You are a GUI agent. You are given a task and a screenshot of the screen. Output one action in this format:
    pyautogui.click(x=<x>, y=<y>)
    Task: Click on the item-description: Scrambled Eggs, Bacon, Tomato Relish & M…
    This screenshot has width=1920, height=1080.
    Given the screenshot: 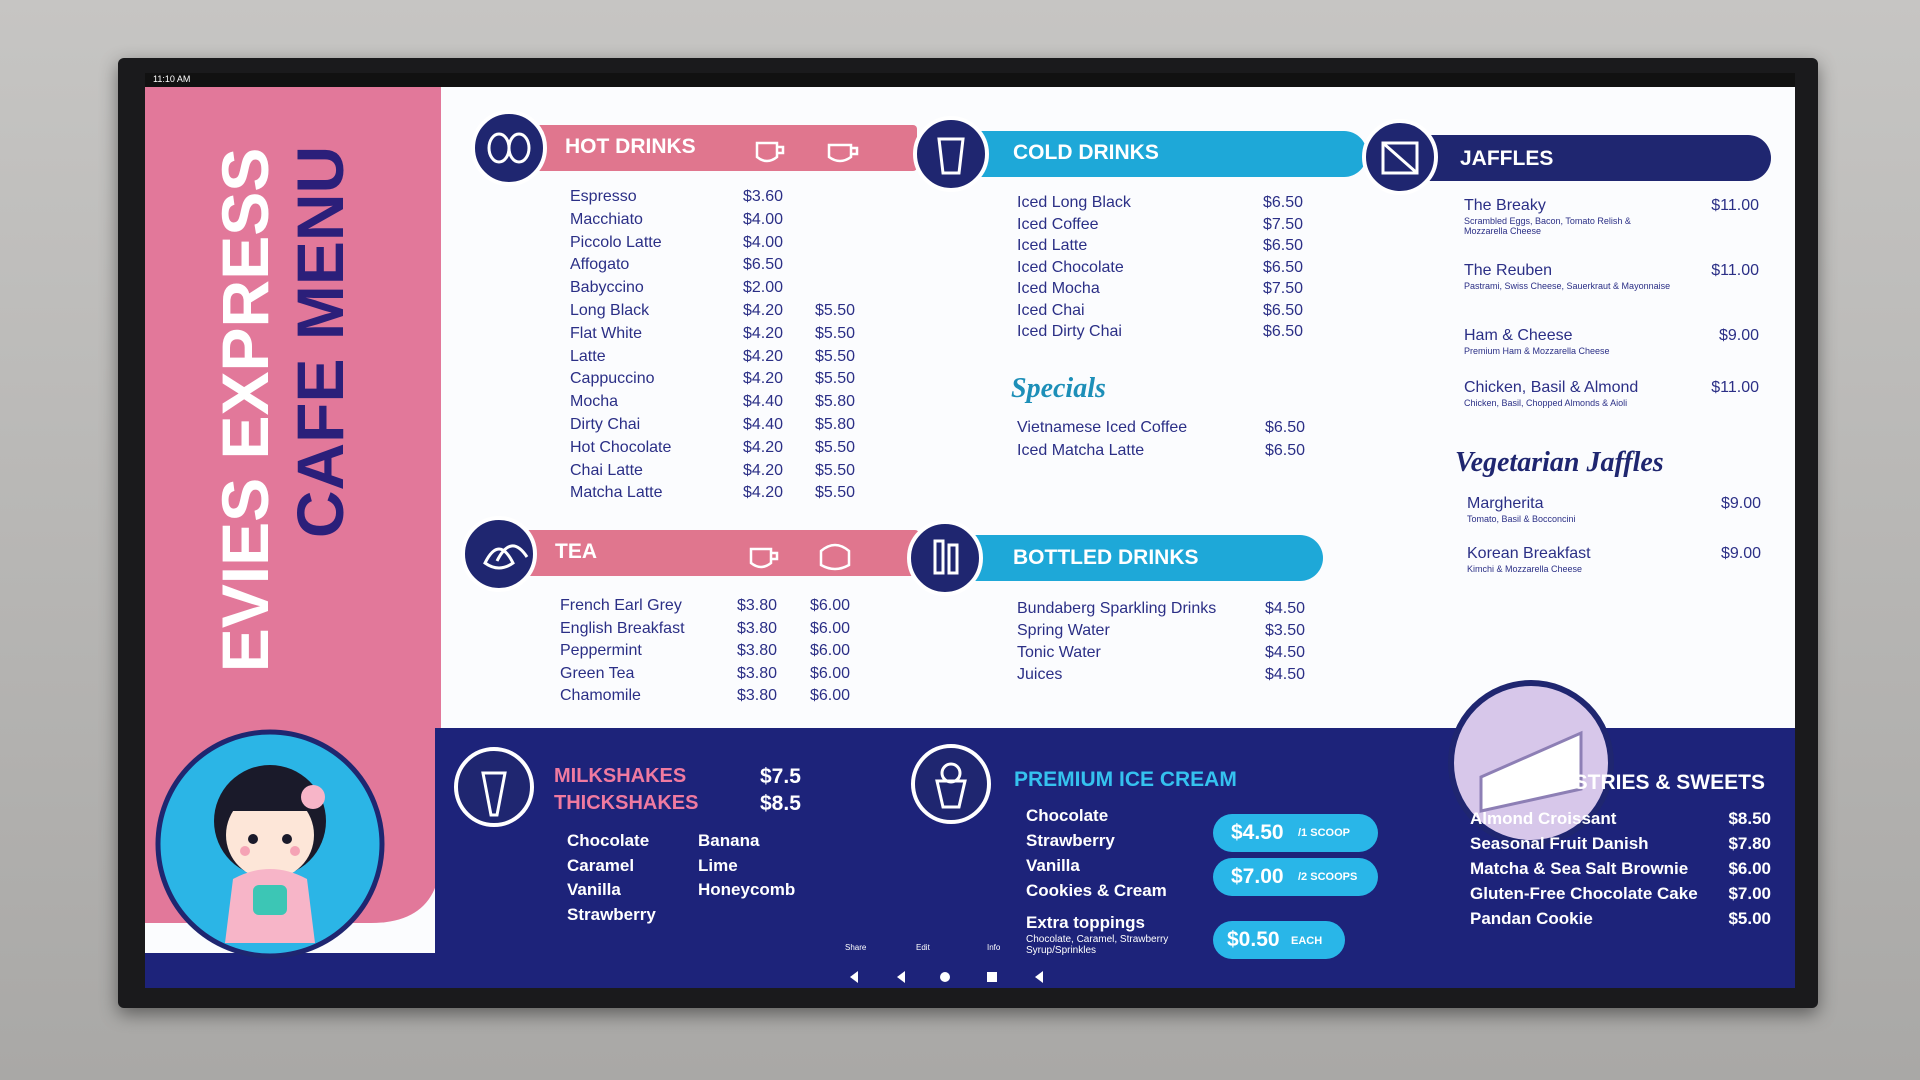 What is the action you would take?
    pyautogui.click(x=1547, y=226)
    